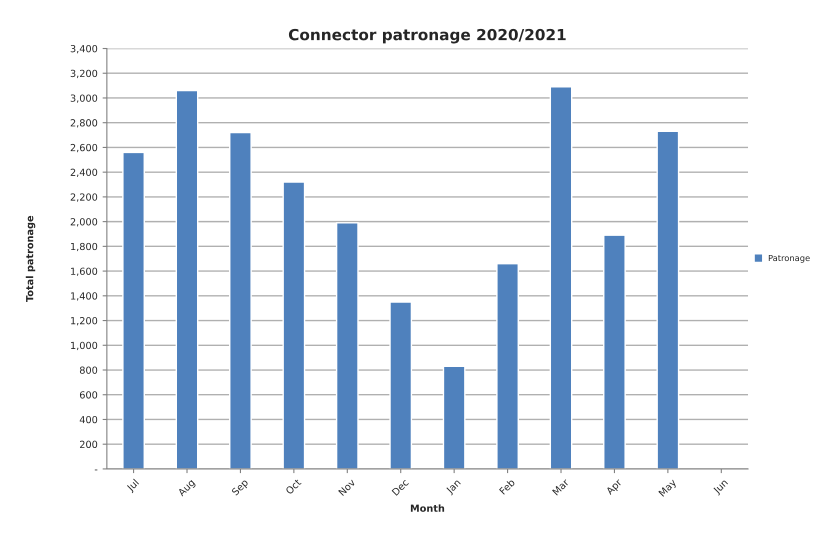  What do you see at coordinates (89, 395) in the screenshot?
I see `y-tick-label: 600` at bounding box center [89, 395].